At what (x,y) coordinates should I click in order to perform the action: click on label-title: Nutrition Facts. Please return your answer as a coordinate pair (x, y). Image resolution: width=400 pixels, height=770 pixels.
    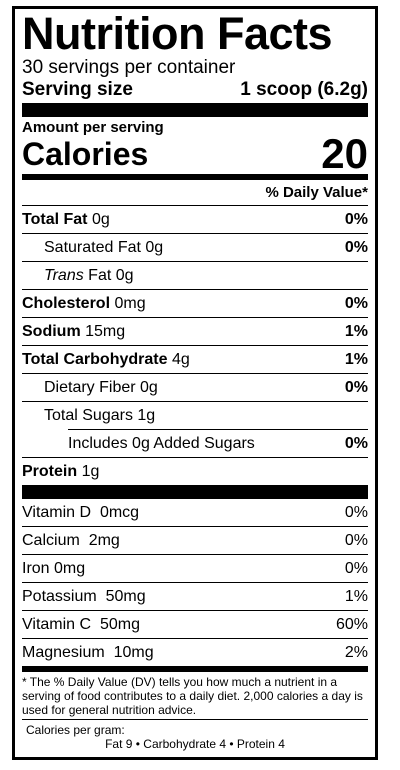
    Looking at the image, I should click on (177, 33).